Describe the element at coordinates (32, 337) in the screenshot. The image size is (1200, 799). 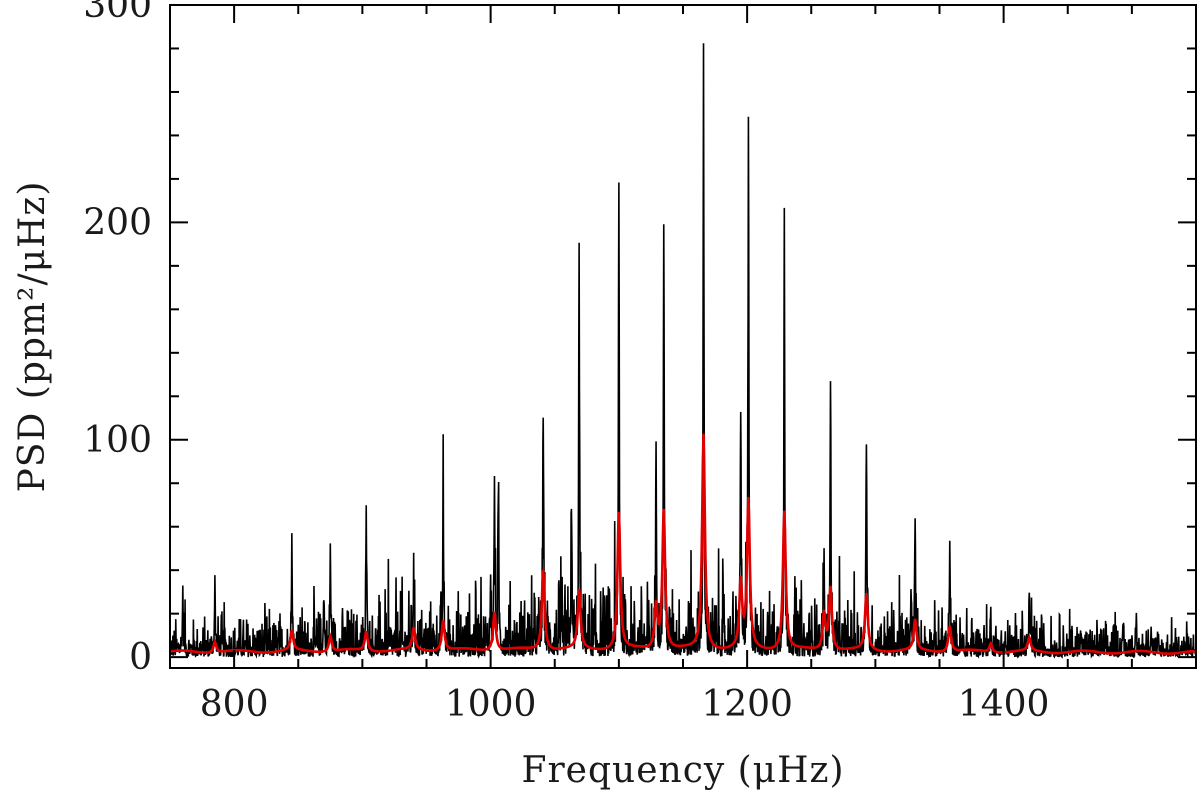
I see `y-axis-title: PSD (ppm²/μHz)` at that location.